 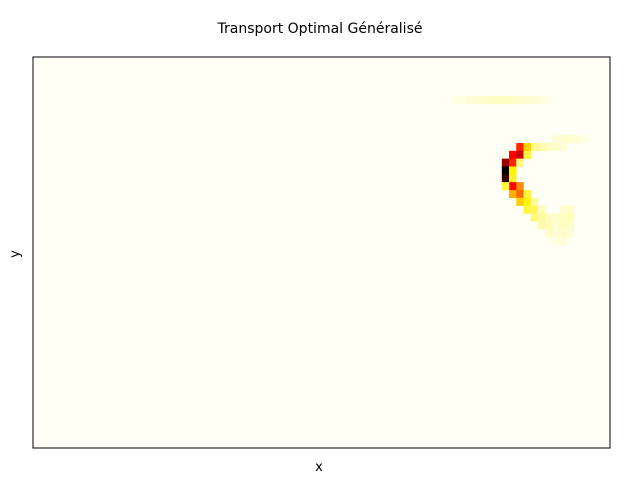 I want to click on y-axis-label: y, so click(x=15, y=254).